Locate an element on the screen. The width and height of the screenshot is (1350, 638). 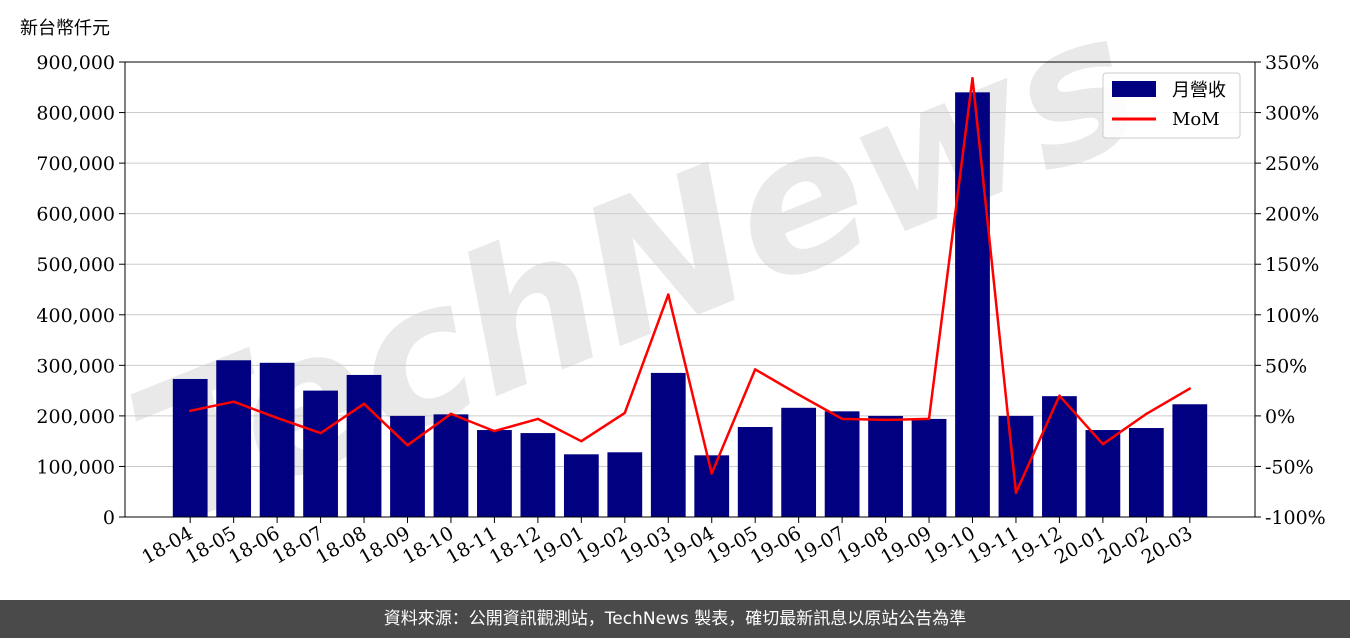
y-right-tick-label: 200% is located at coordinates (1292, 215).